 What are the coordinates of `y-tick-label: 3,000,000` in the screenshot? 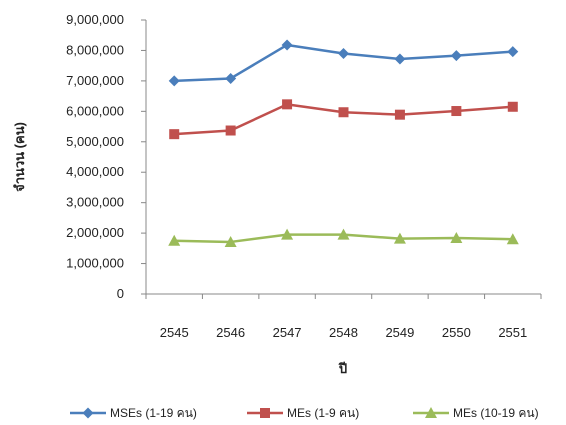 It's located at (95, 202).